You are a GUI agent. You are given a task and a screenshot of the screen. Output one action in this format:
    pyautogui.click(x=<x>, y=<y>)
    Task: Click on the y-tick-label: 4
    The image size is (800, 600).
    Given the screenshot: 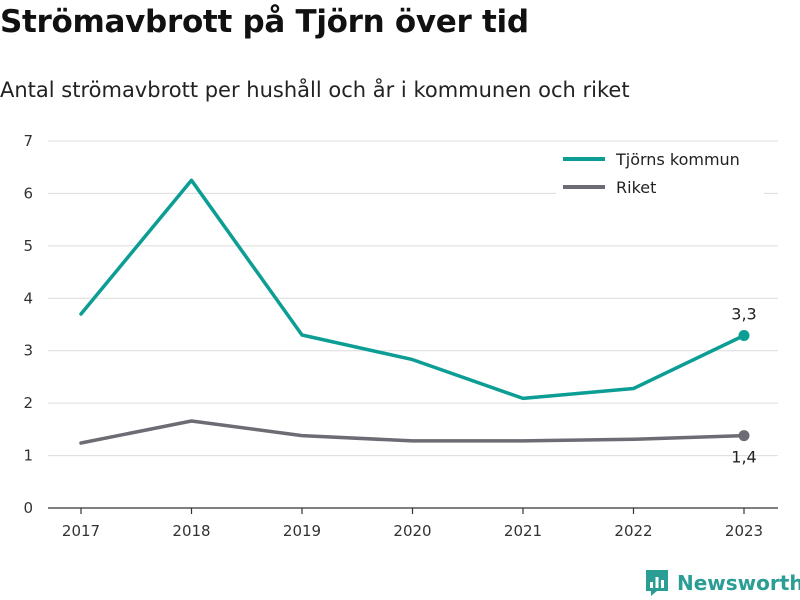 What is the action you would take?
    pyautogui.click(x=28, y=298)
    